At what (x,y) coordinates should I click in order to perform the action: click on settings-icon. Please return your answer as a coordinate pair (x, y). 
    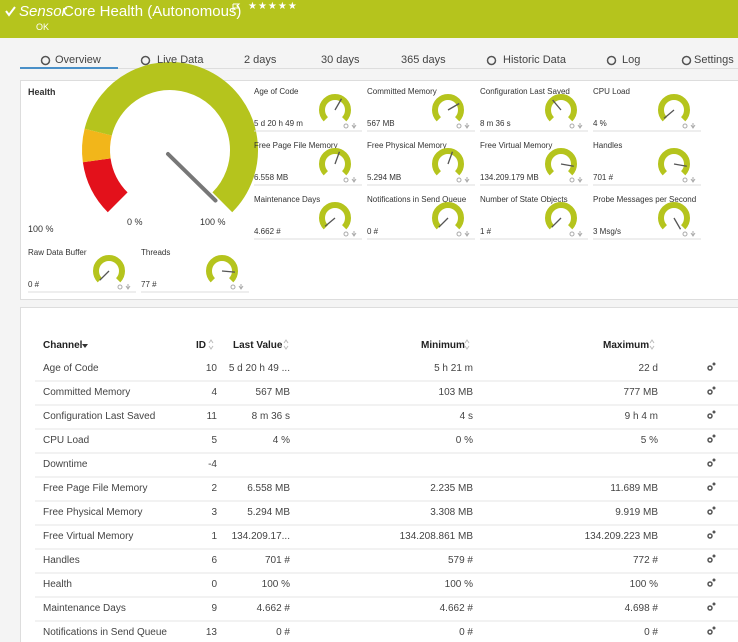
    Looking at the image, I should click on (686, 60).